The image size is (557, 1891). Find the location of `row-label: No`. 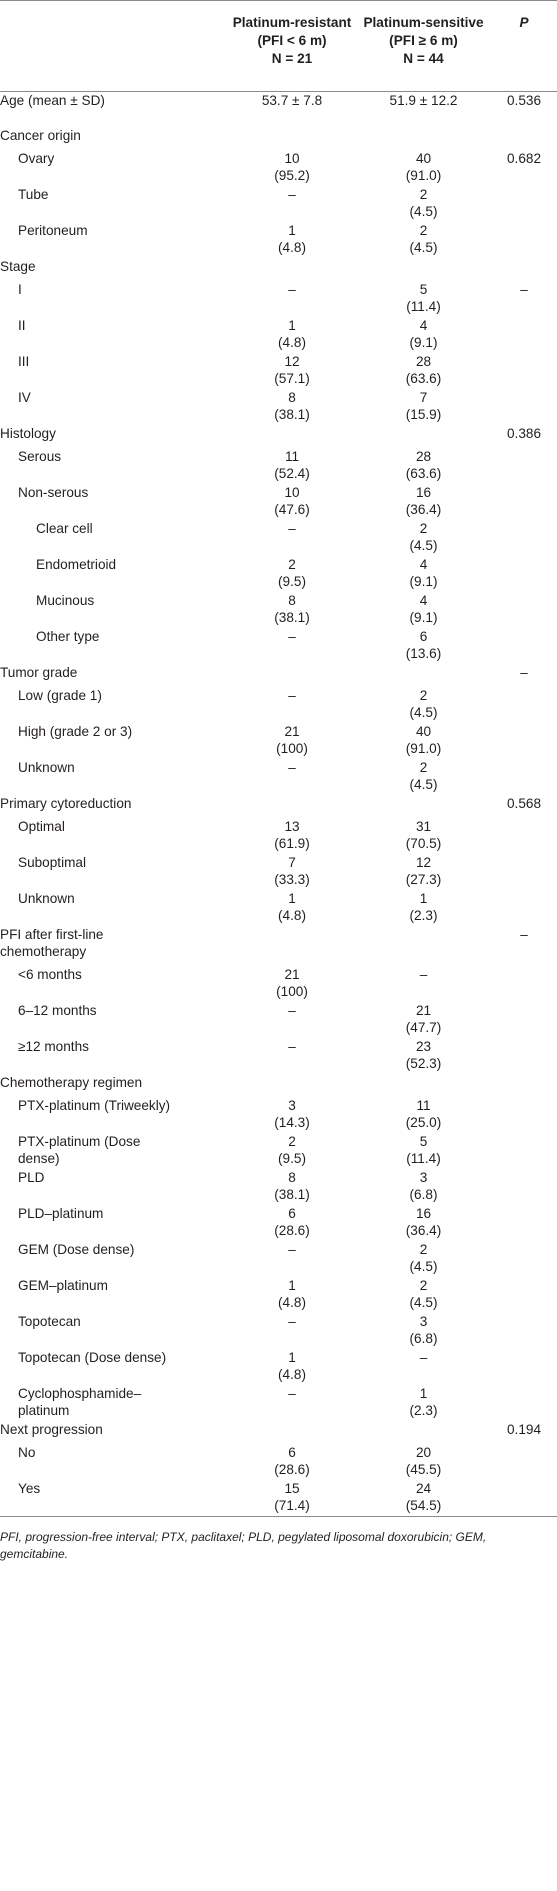

row-label: No is located at coordinates (27, 1452).